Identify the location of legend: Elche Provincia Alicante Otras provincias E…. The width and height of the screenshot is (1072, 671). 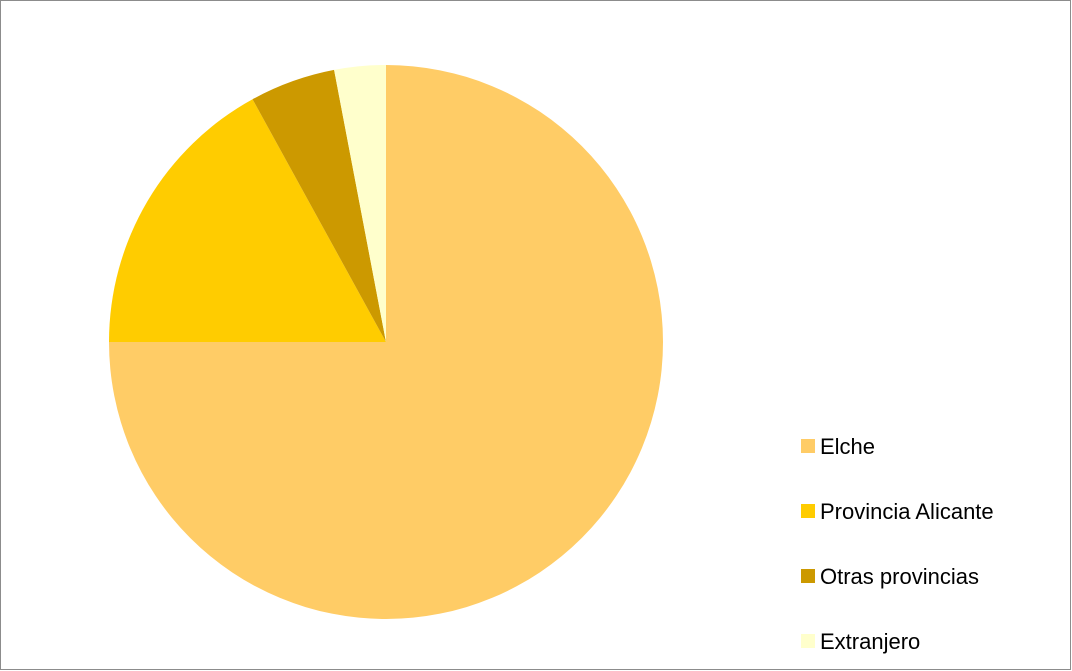
(897, 544).